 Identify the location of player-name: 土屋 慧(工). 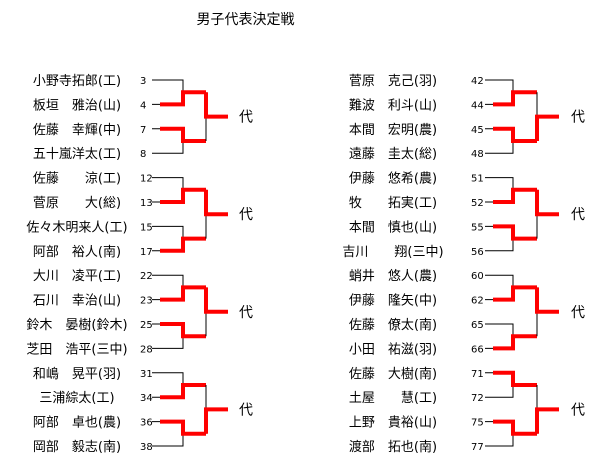
(393, 398).